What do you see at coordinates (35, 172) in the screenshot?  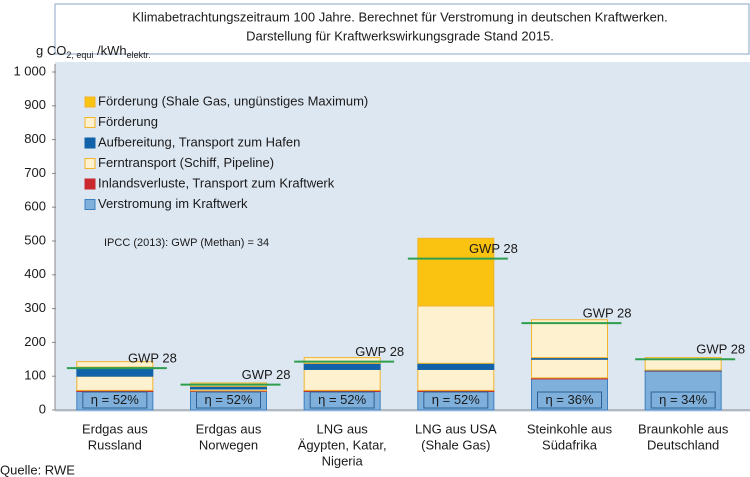 I see `y-tick-label: 700` at bounding box center [35, 172].